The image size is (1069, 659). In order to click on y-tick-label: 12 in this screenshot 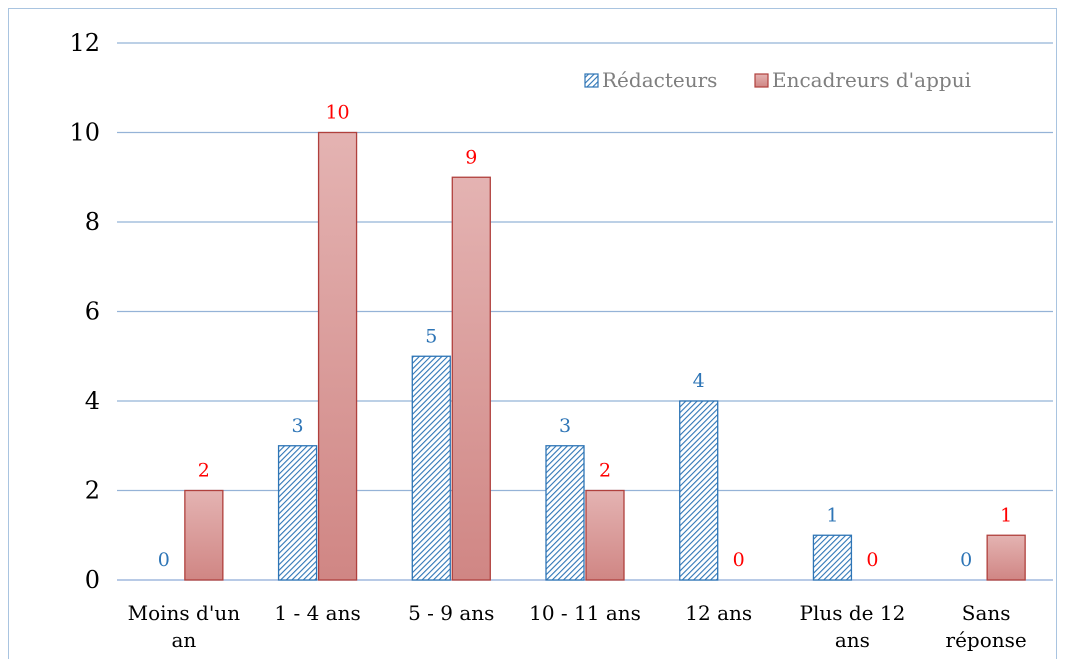, I will do `click(84, 43)`.